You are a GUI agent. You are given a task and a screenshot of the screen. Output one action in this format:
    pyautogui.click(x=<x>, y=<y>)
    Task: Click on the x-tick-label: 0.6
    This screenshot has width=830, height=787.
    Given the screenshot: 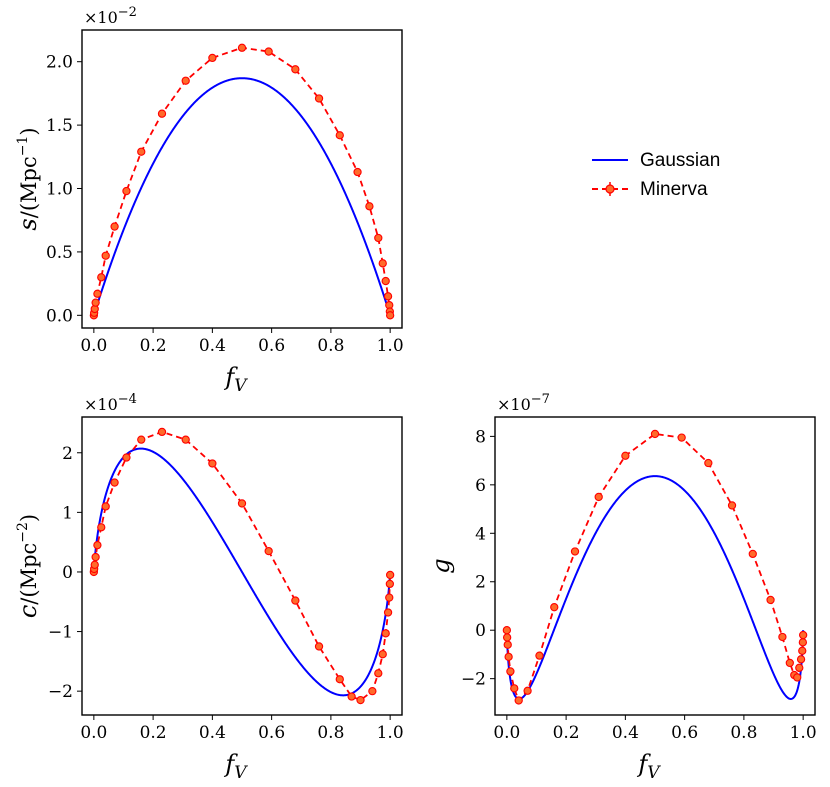 What is the action you would take?
    pyautogui.click(x=271, y=733)
    